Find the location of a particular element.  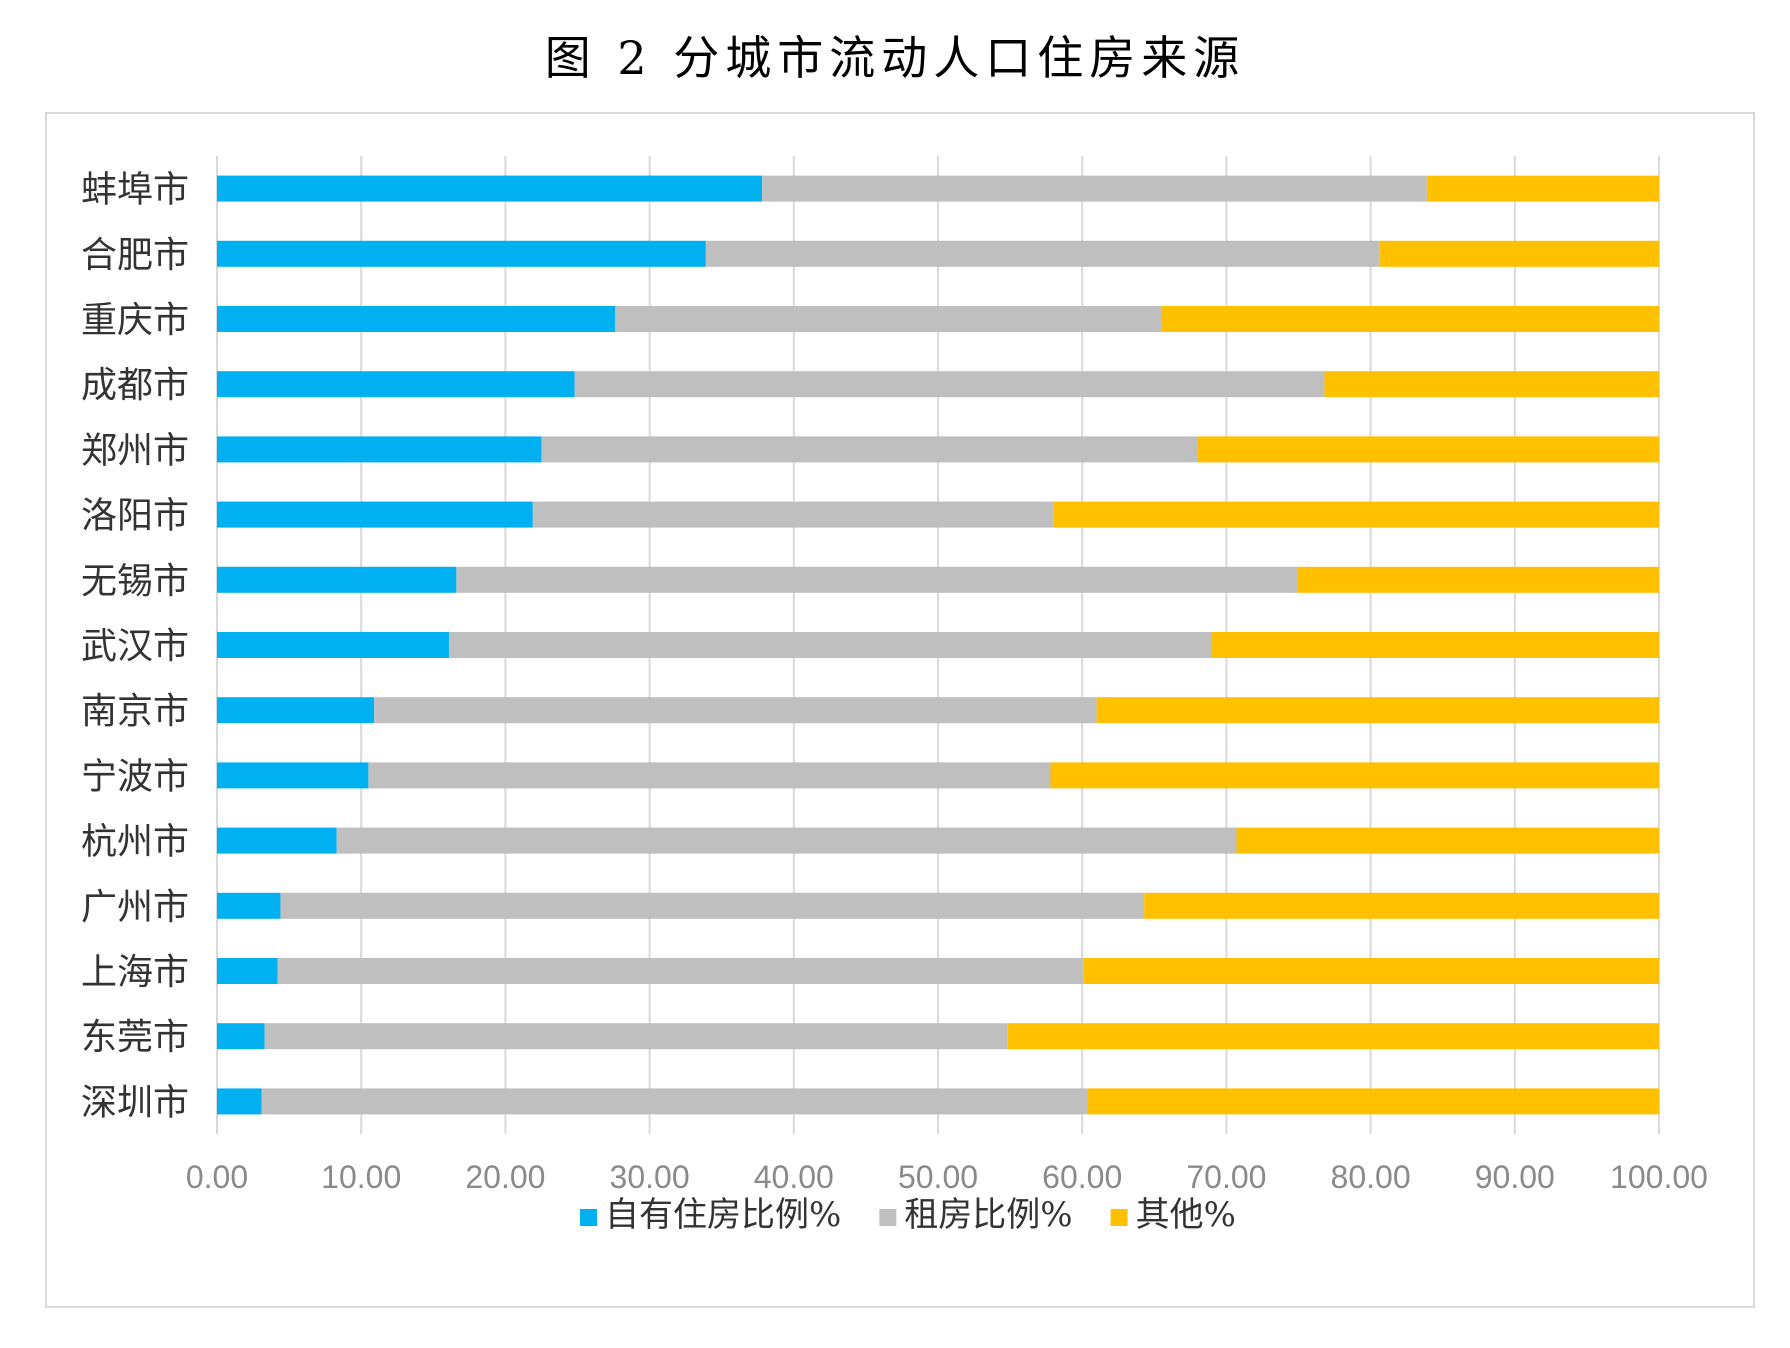

legend: 自有住房比例% 租房比例% 其他% is located at coordinates (908, 1215).